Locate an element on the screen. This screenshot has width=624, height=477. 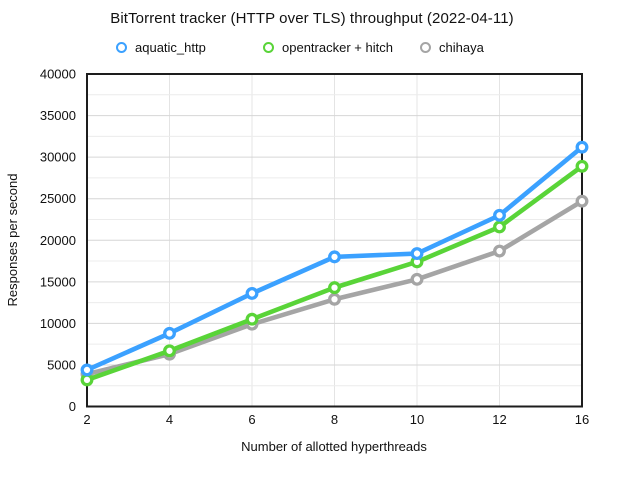
y-tick-label: 30000 is located at coordinates (58, 157).